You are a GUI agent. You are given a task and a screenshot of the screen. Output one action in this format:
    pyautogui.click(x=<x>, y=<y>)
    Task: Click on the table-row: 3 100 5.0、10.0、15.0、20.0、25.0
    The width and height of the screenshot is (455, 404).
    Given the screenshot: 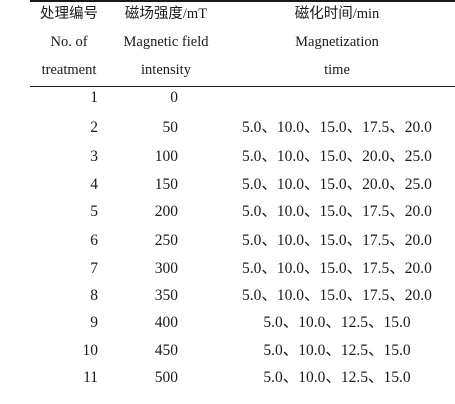 What is the action you would take?
    pyautogui.click(x=227, y=157)
    